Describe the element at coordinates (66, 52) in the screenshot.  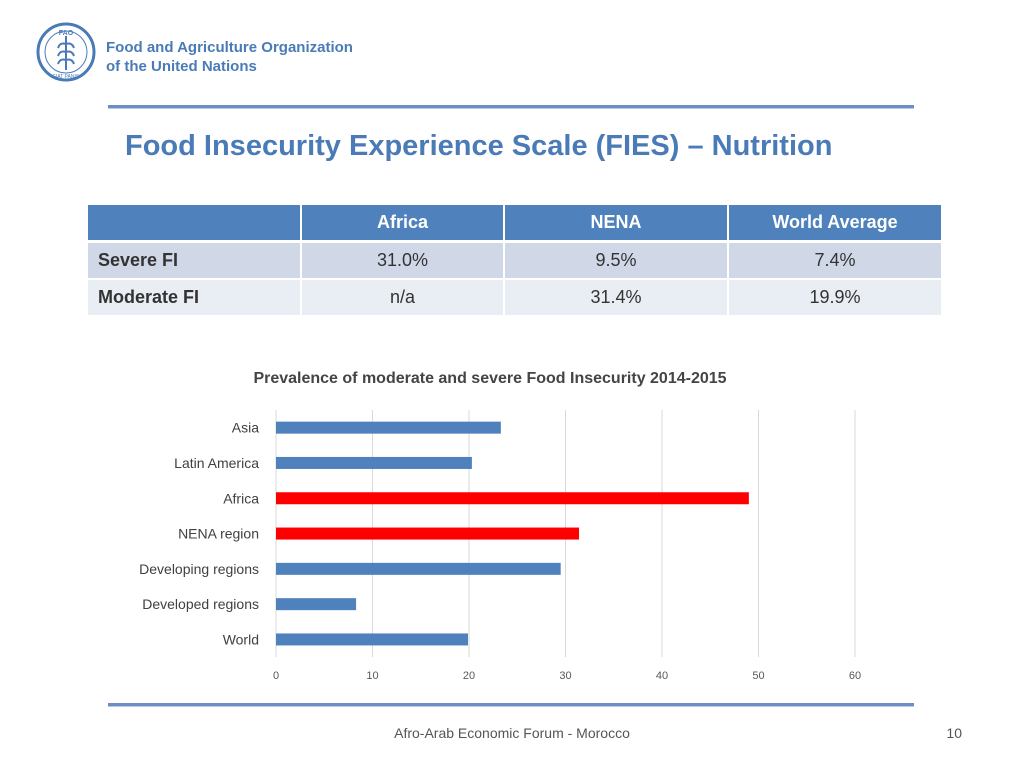
I see `fao-emblem-icon: FAO FIAT PANIS` at that location.